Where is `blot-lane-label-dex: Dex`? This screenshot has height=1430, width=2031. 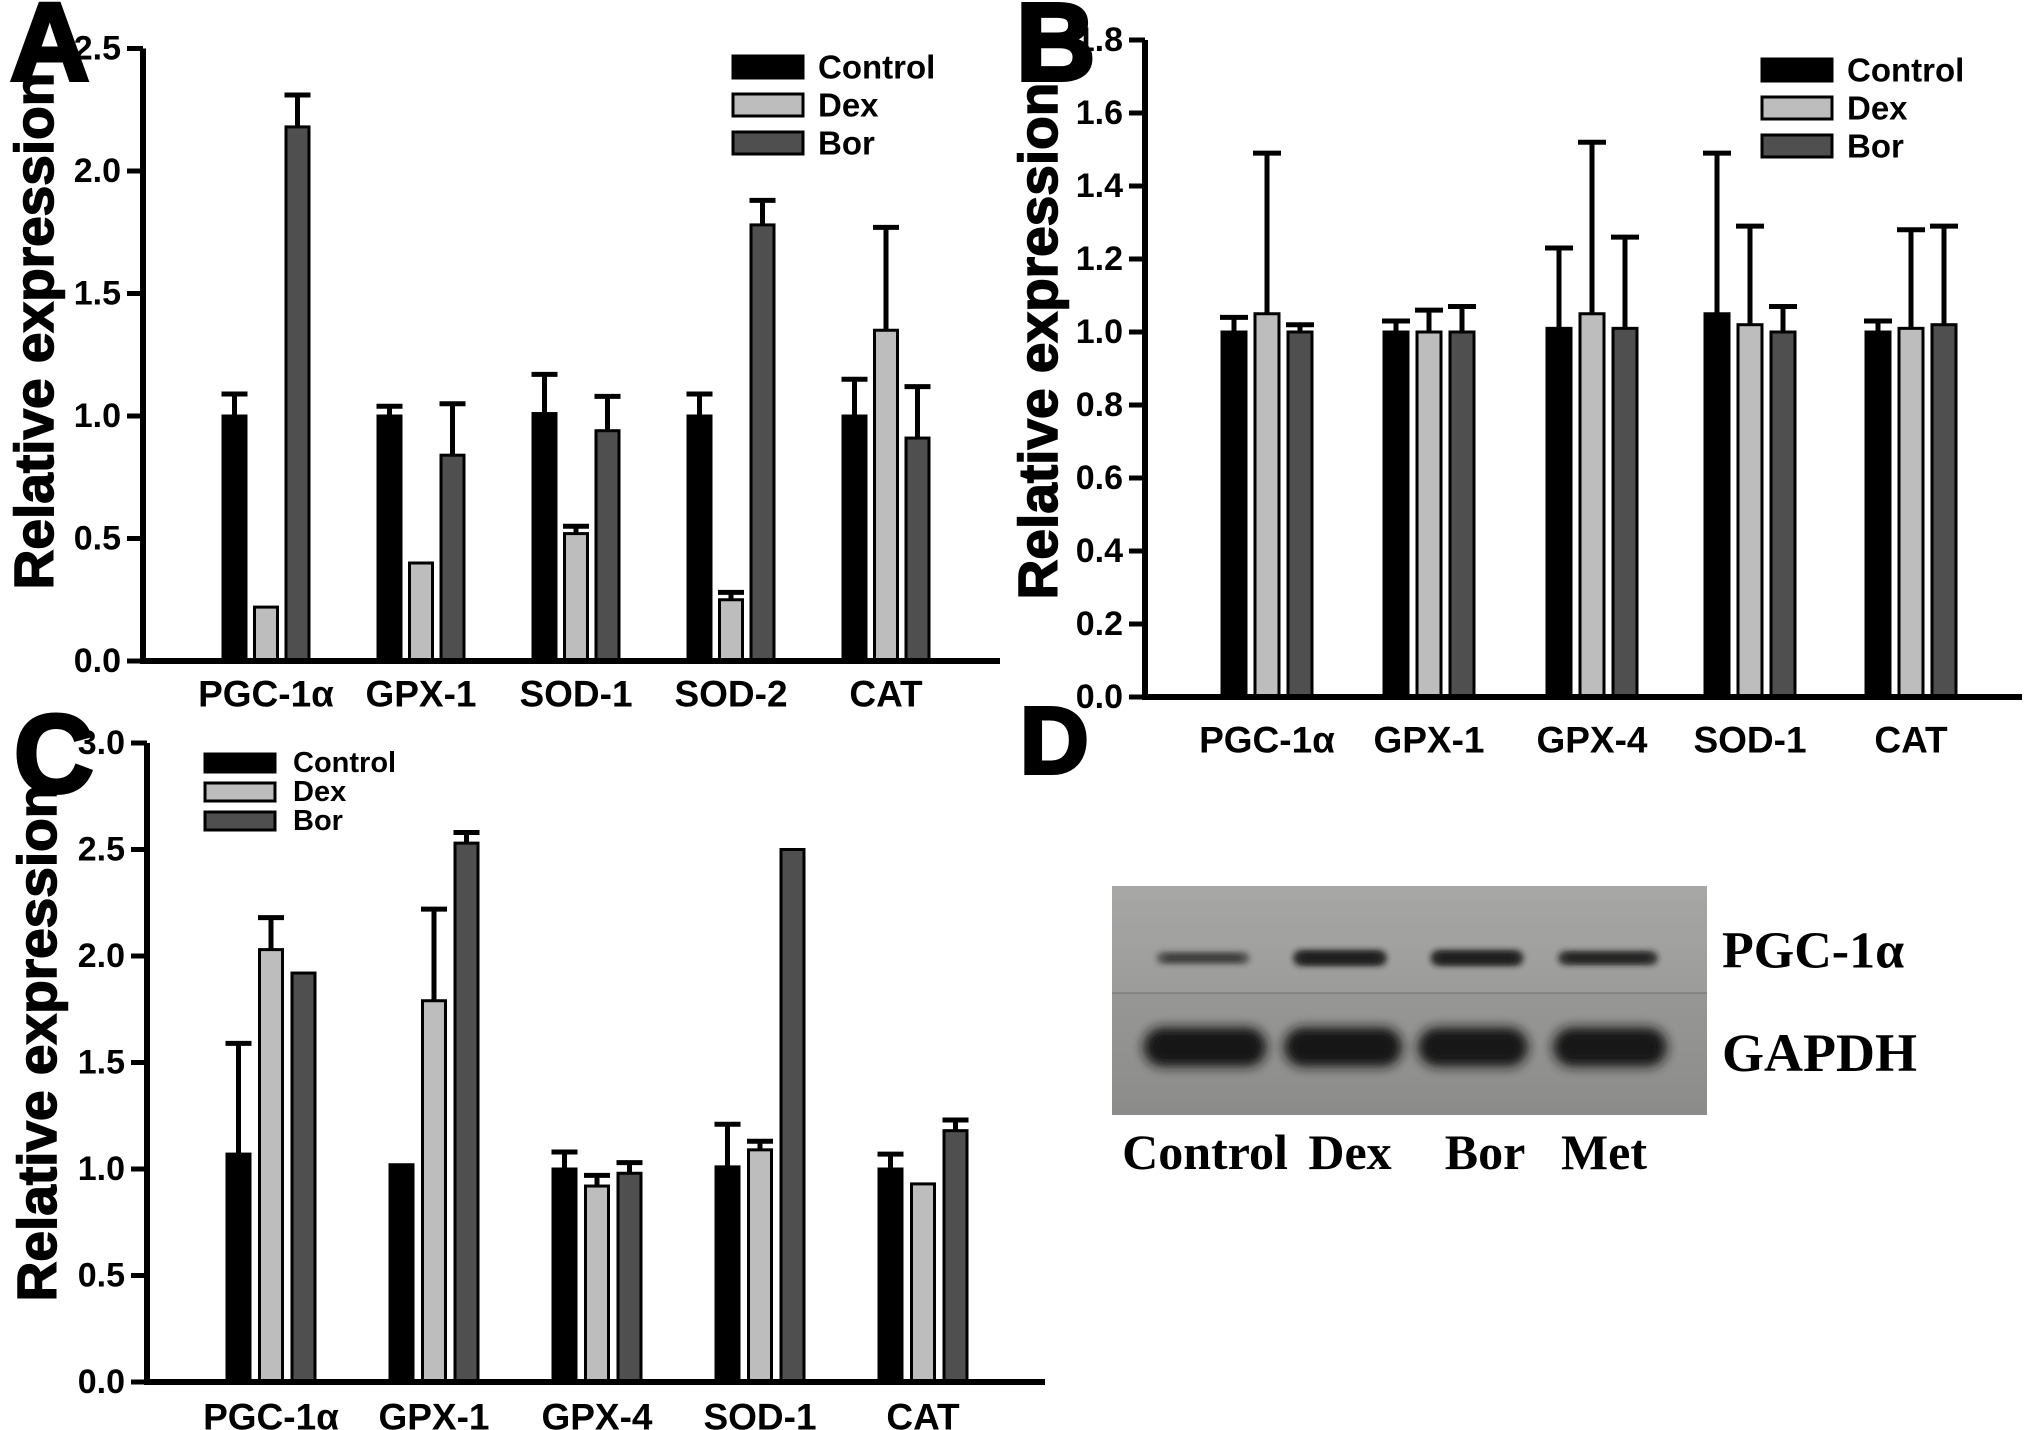
blot-lane-label-dex: Dex is located at coordinates (1349, 1152).